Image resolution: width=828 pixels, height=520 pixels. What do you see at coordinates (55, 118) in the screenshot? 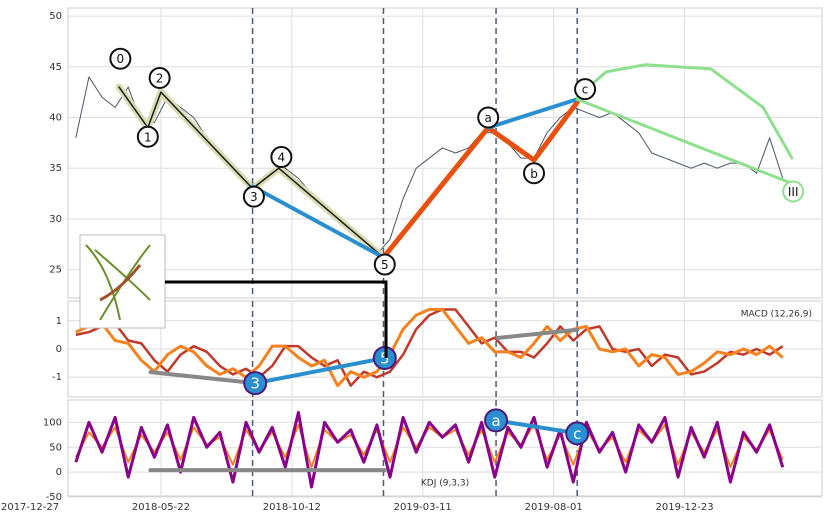
I see `y-tick-label: 40` at bounding box center [55, 118].